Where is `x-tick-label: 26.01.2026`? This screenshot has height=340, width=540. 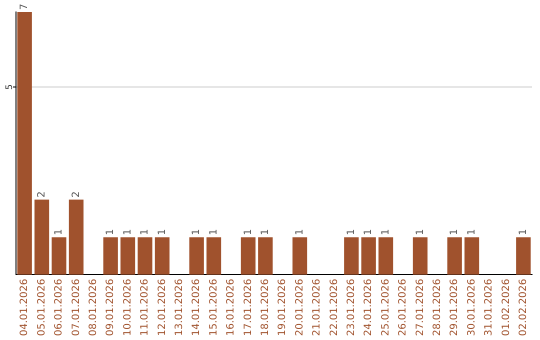
x-tick-label: 26.01.2026 is located at coordinates (403, 307).